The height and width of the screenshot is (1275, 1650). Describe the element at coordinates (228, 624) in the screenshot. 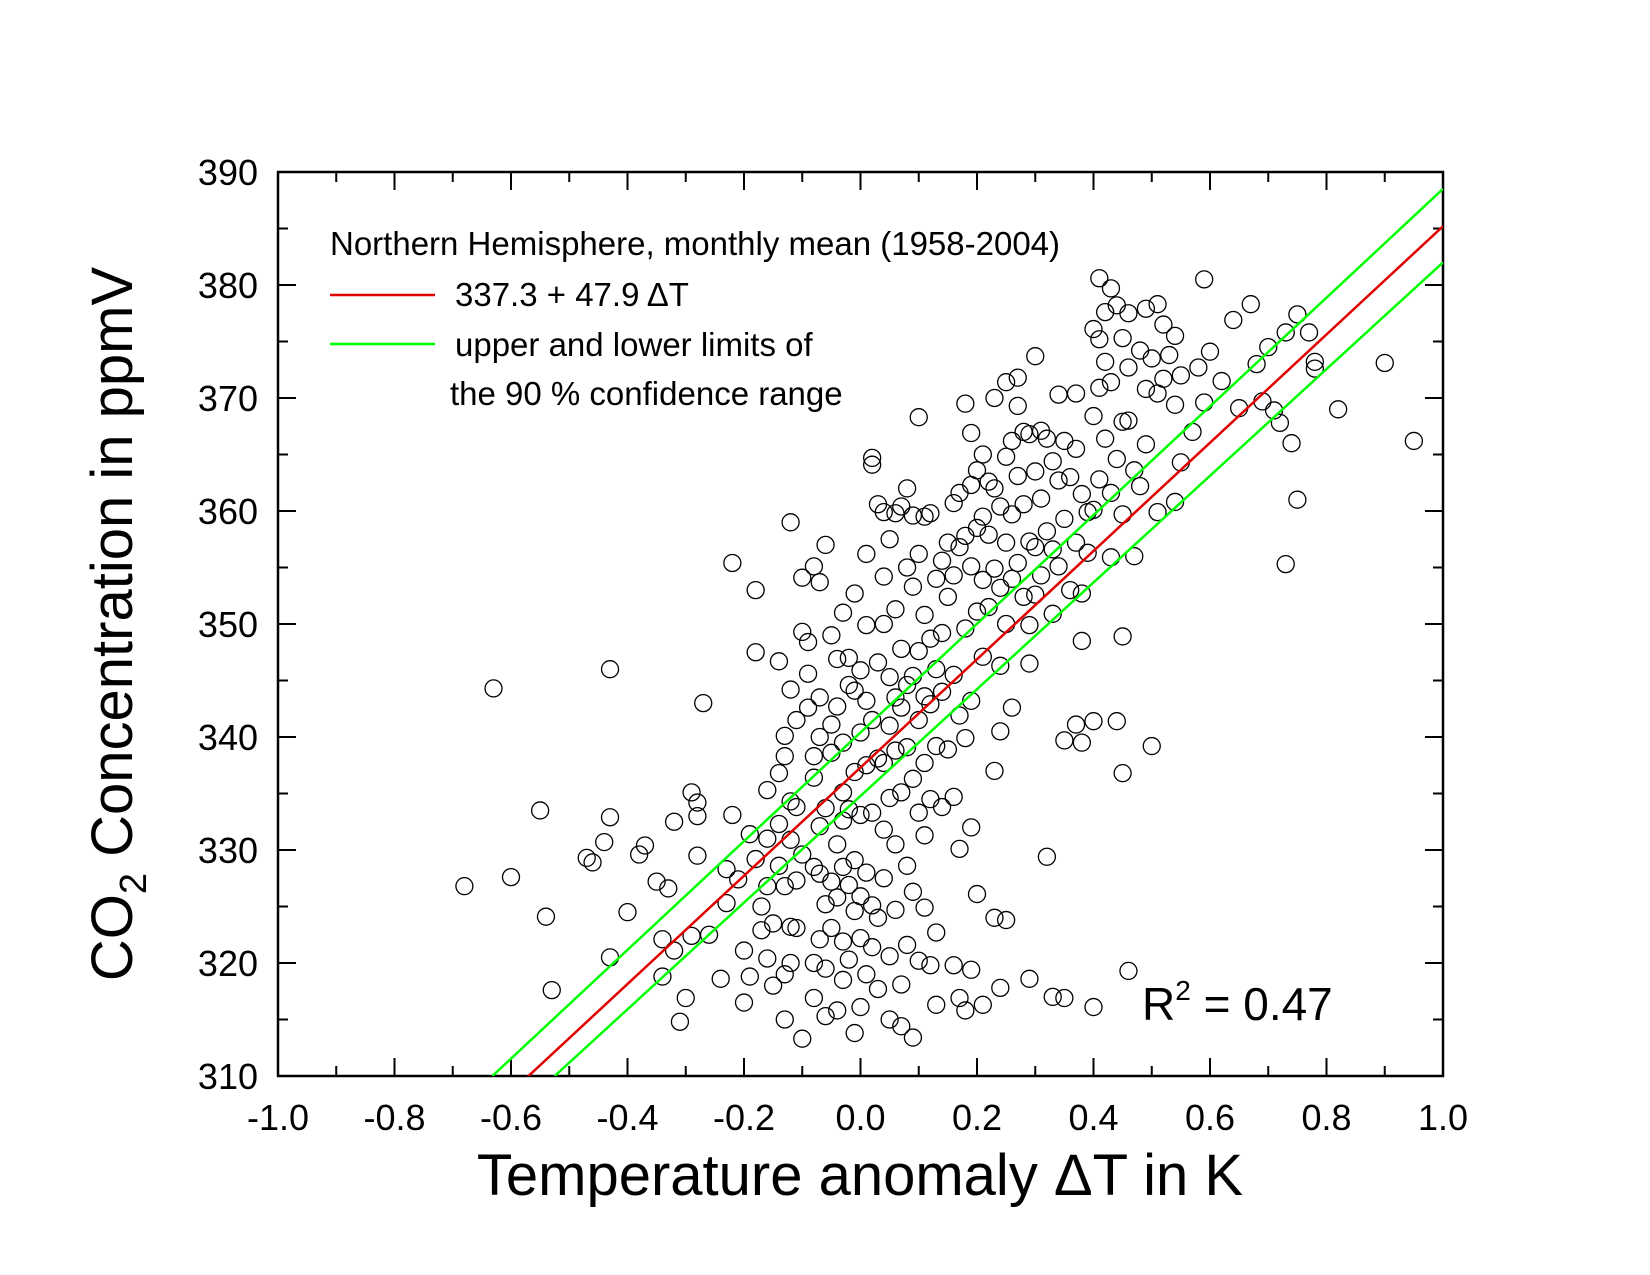

I see `y-tick-labels: 310 320 330 340 350 360 370 380 390` at that location.